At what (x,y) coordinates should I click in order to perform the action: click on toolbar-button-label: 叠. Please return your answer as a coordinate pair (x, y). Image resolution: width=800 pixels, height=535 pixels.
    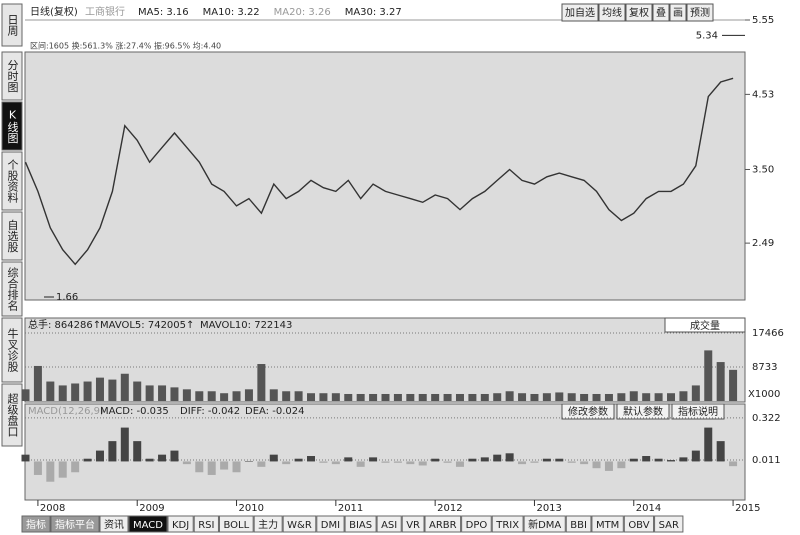
    Looking at the image, I should click on (661, 13).